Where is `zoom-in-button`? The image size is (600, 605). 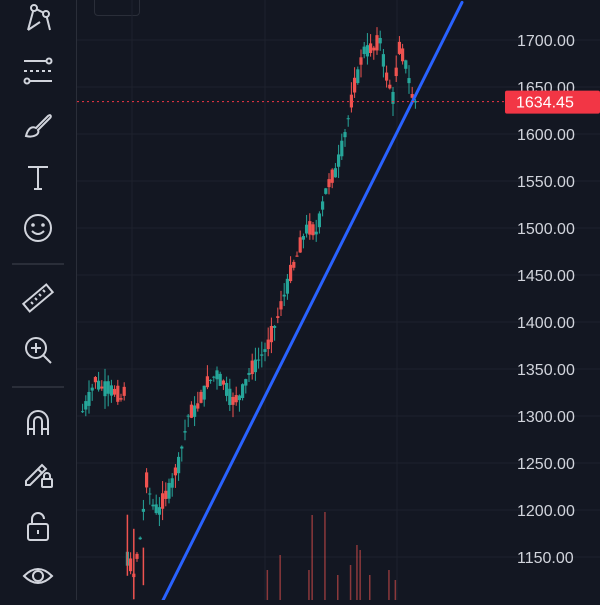
zoom-in-button is located at coordinates (38, 350).